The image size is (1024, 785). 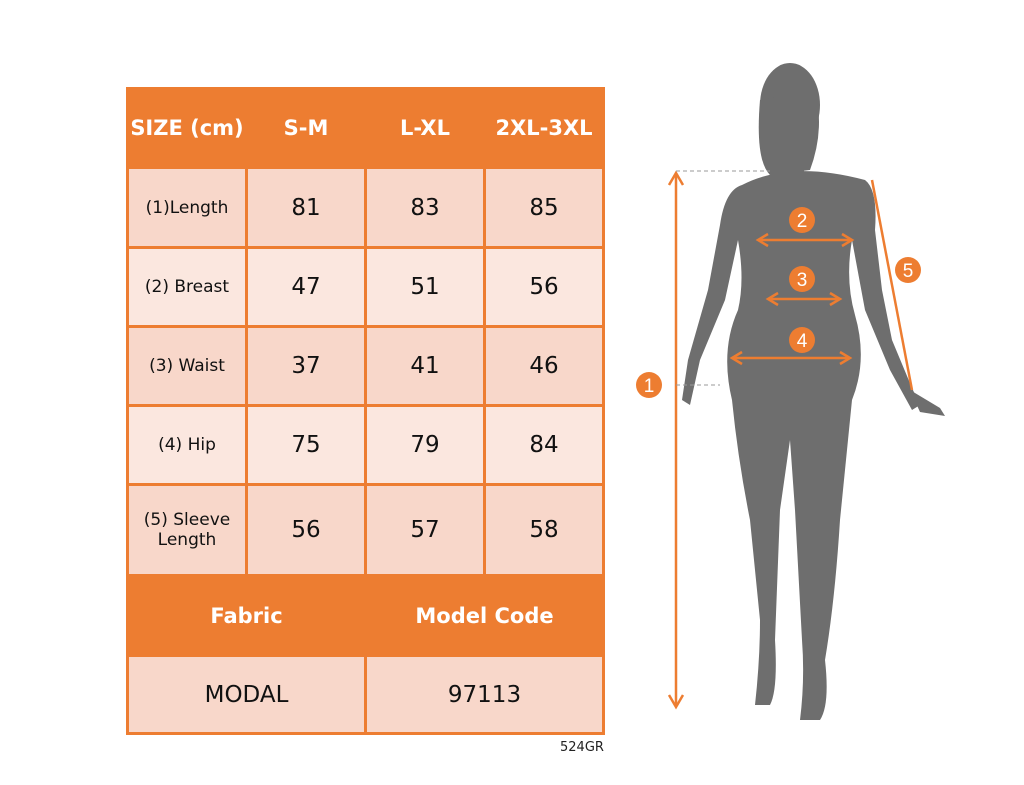 What do you see at coordinates (723, 278) in the screenshot?
I see `guide-lines` at bounding box center [723, 278].